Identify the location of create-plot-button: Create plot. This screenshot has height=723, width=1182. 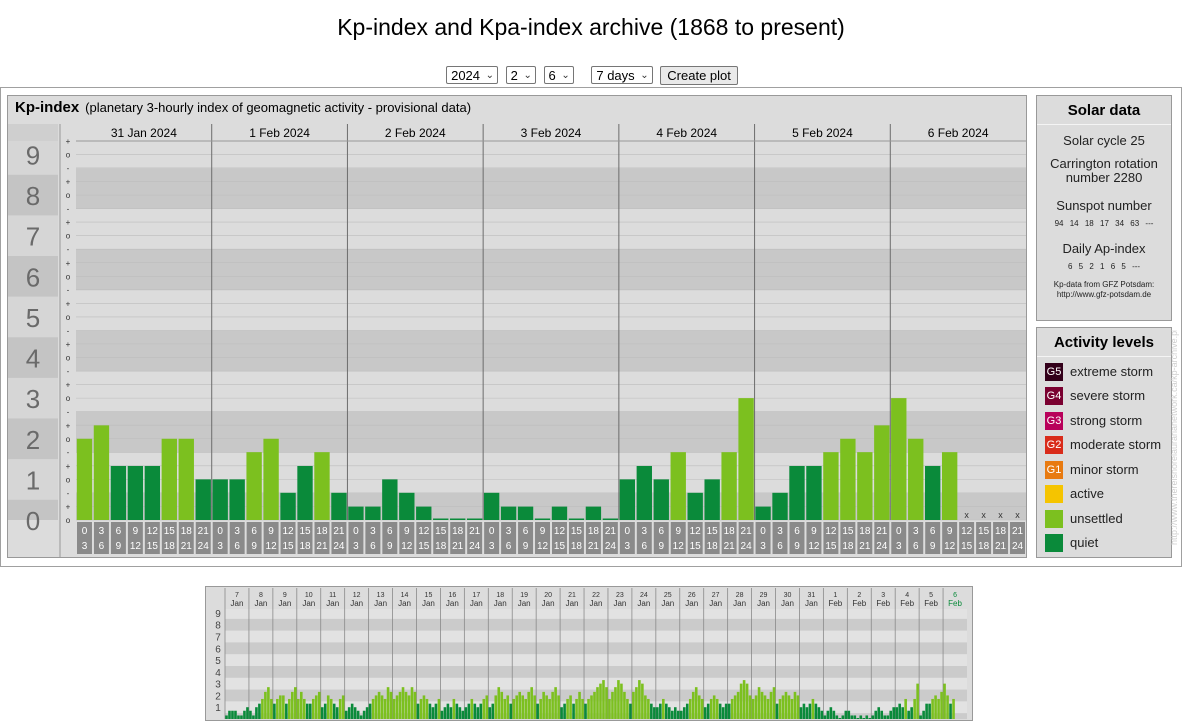
(699, 75).